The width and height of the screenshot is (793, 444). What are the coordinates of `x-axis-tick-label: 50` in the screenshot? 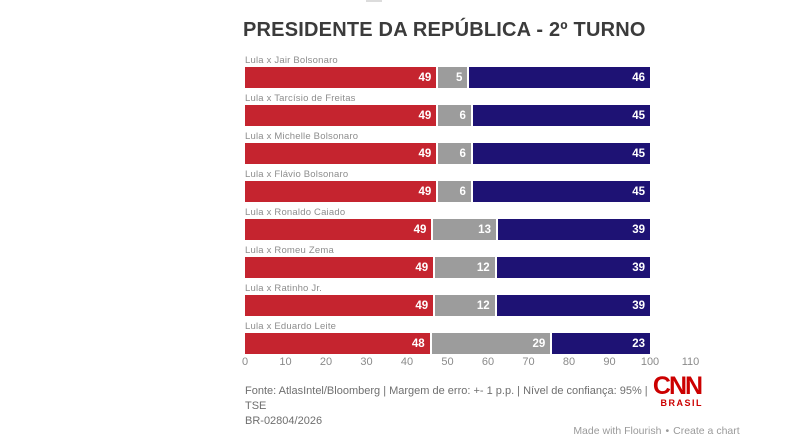 It's located at (447, 362).